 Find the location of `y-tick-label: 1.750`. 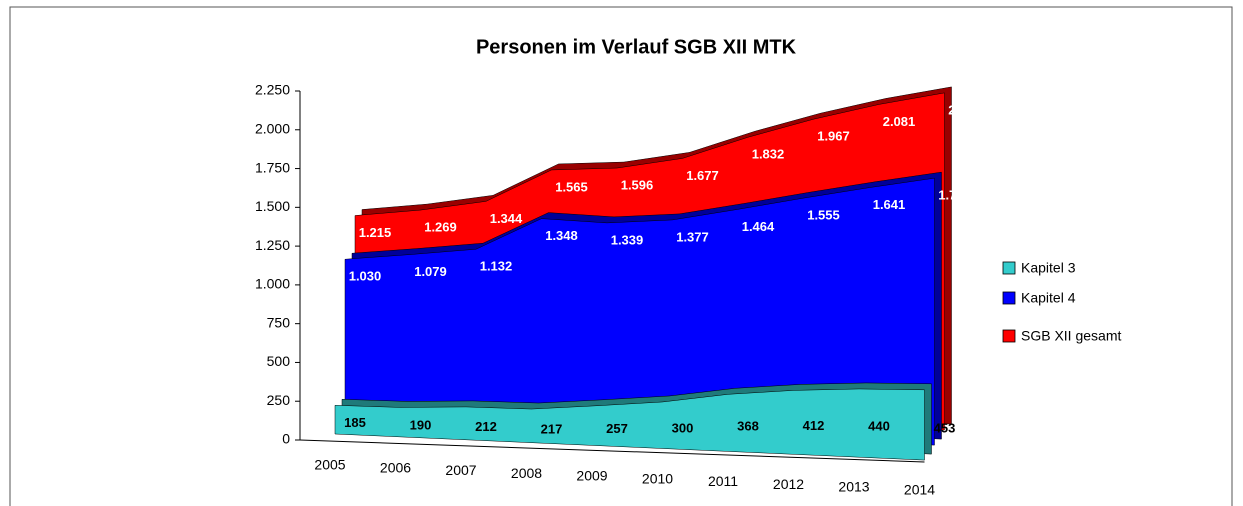

y-tick-label: 1.750 is located at coordinates (272, 167).